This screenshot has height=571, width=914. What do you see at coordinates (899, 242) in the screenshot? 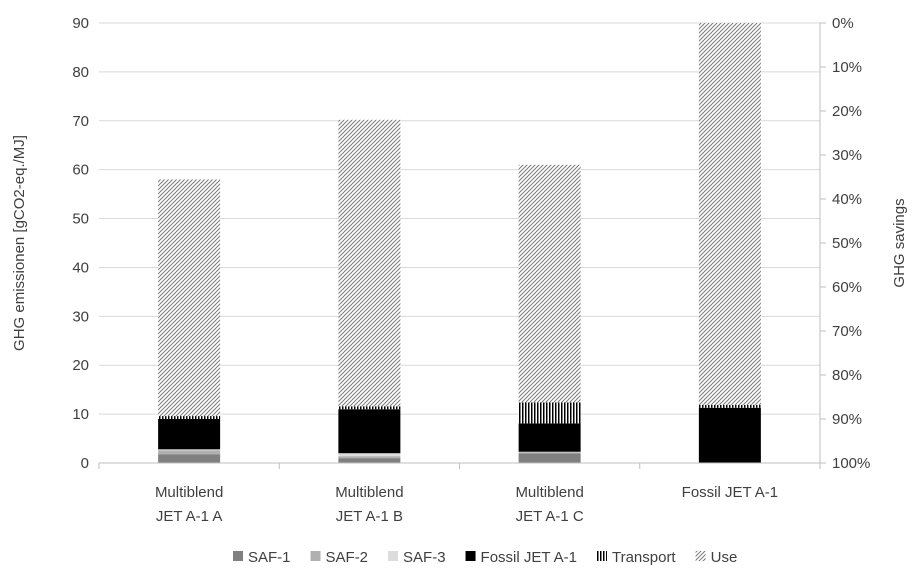
I see `y2-axis-title: GHG savings` at bounding box center [899, 242].